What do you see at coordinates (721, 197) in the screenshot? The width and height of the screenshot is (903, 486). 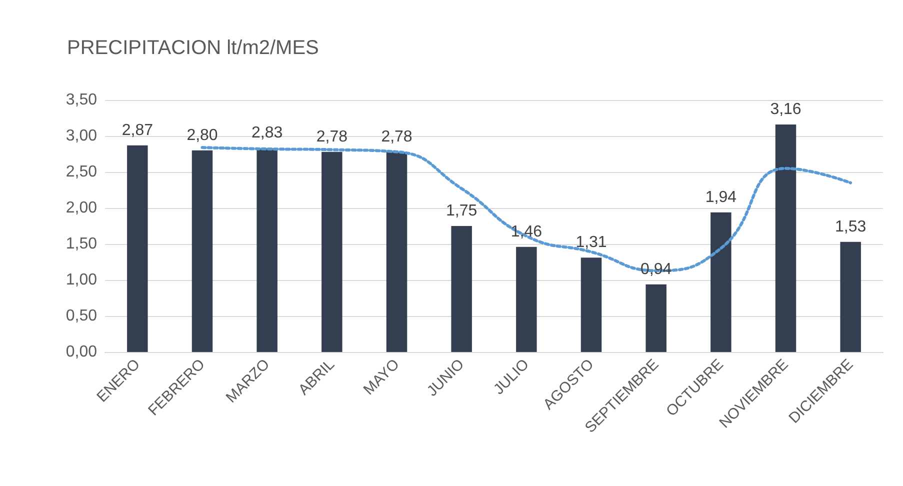 I see `data-label: 1,94` at bounding box center [721, 197].